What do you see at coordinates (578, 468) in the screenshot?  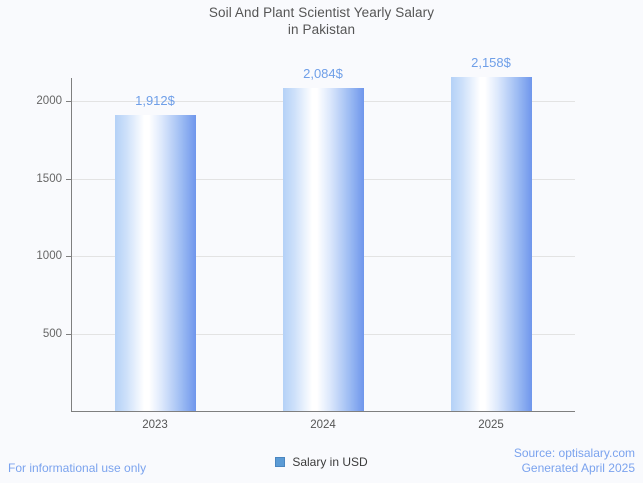 I see `footer-generated-line: Generated April 2025` at bounding box center [578, 468].